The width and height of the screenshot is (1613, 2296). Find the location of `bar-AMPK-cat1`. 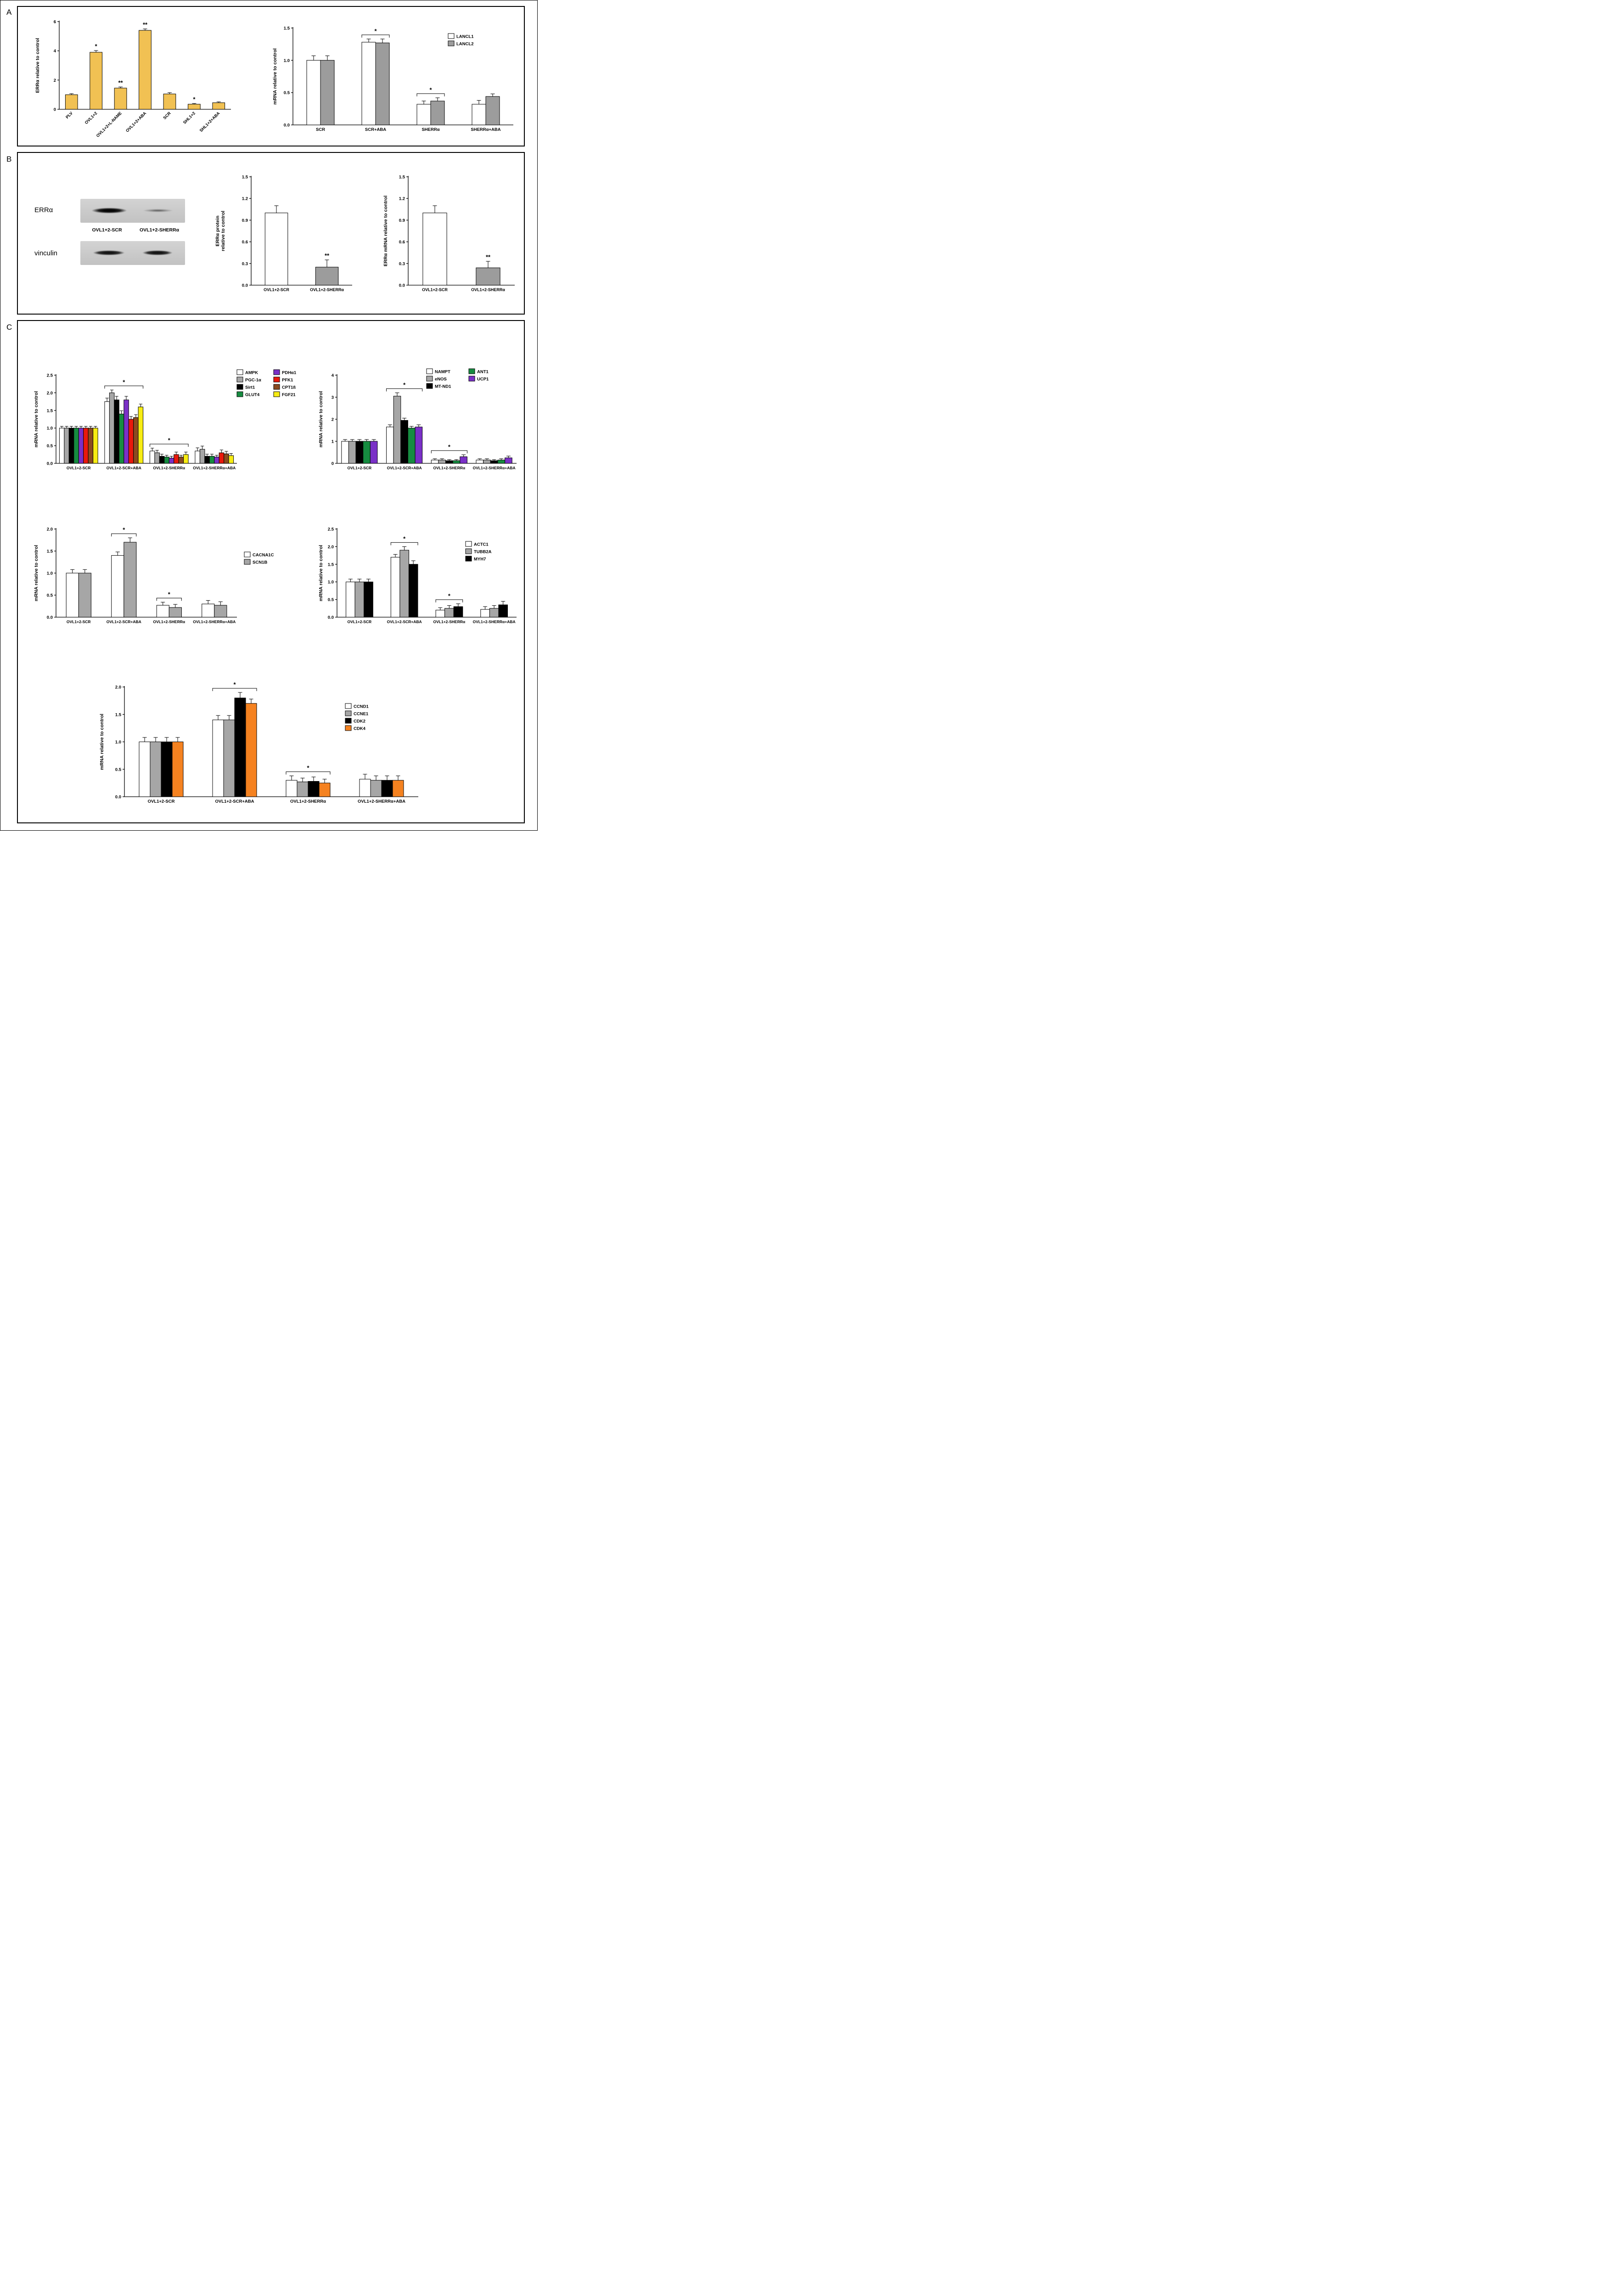

bar-AMPK-cat1 is located at coordinates (107, 433).